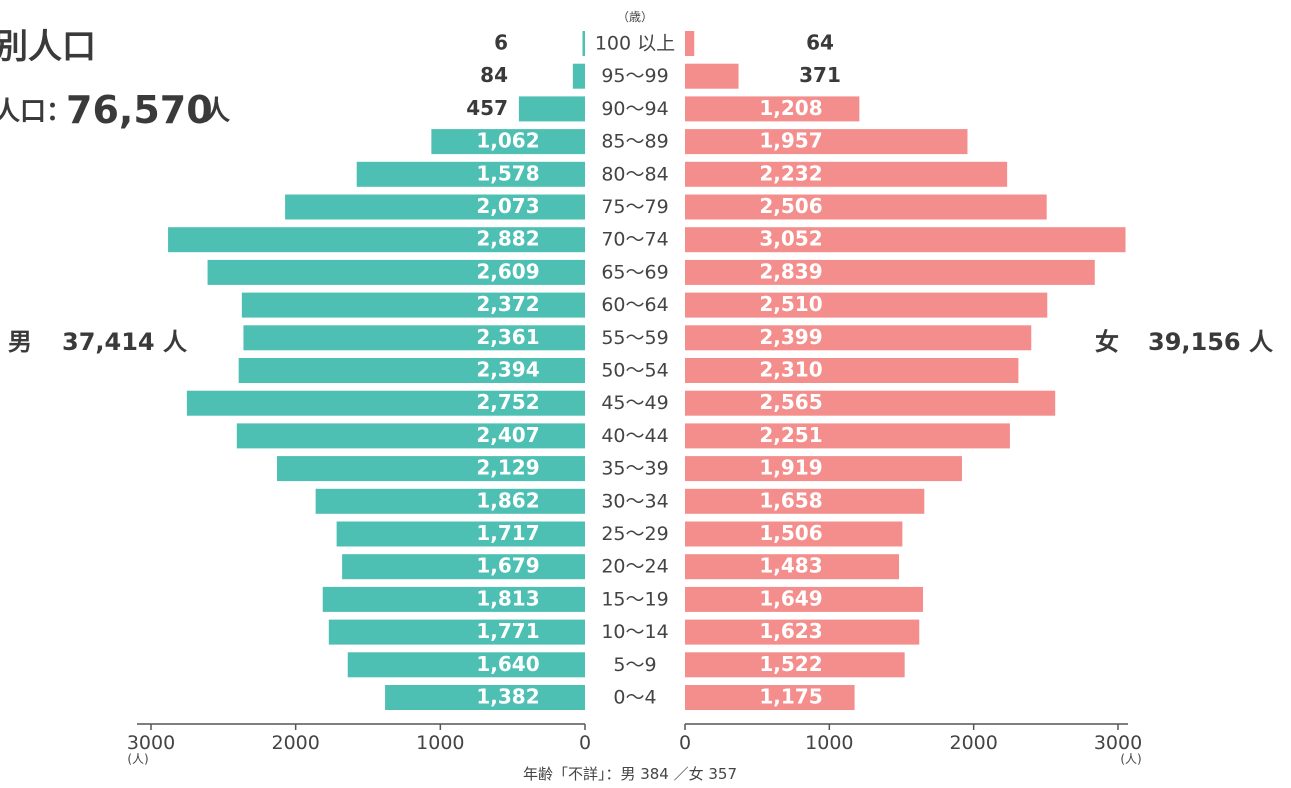 The image size is (1291, 788). What do you see at coordinates (139, 110) in the screenshot?
I see `total-population-value: 76,570` at bounding box center [139, 110].